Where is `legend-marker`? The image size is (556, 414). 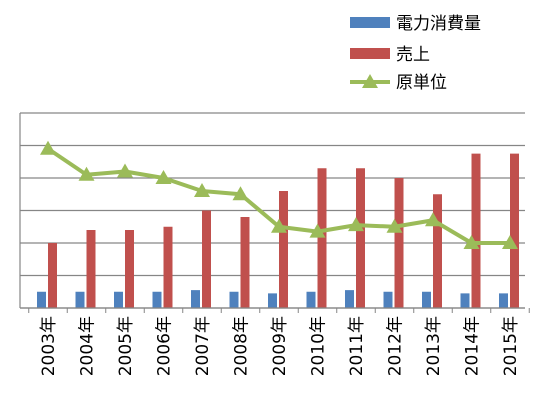
legend-marker is located at coordinates (370, 81).